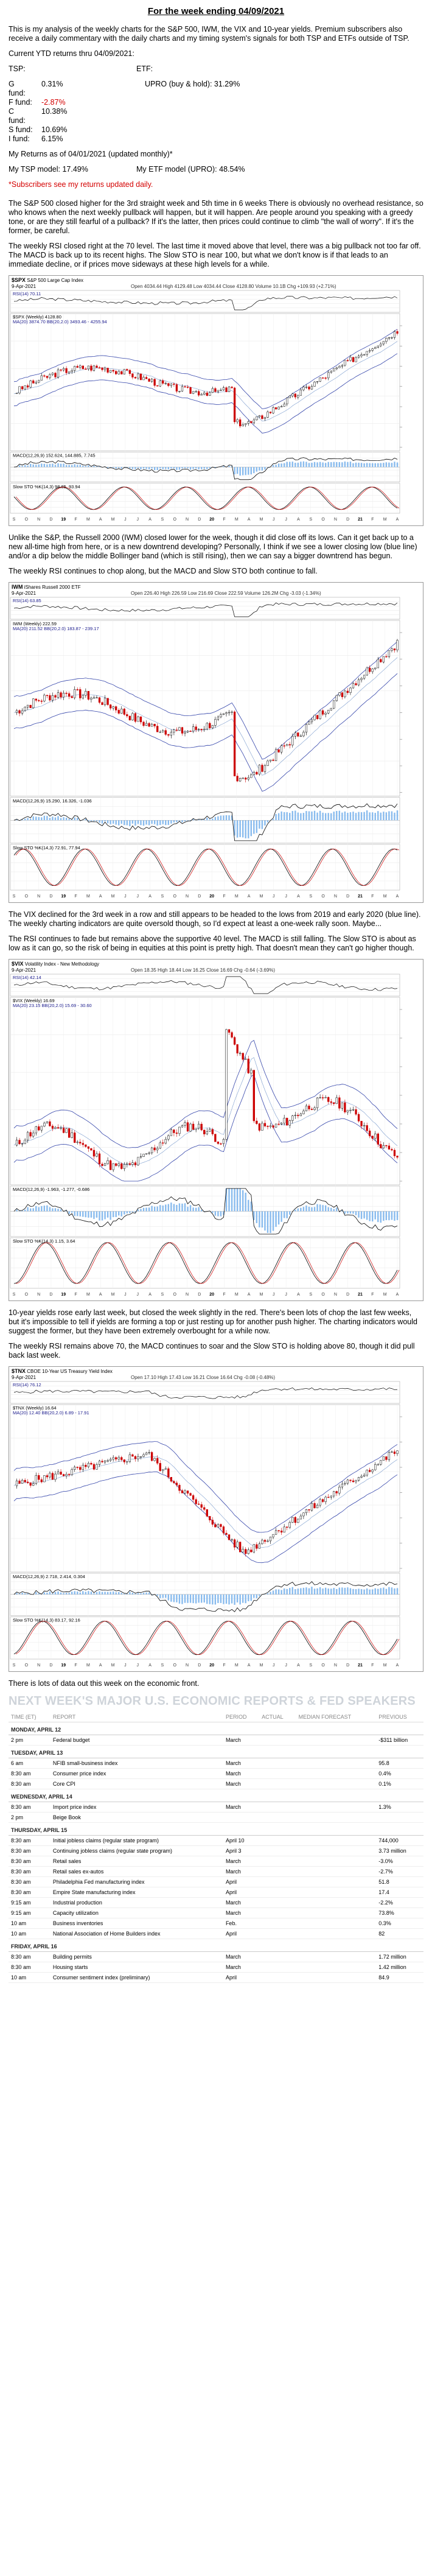 The height and width of the screenshot is (2576, 432). I want to click on chart-date: 9-Apr-2021, so click(24, 593).